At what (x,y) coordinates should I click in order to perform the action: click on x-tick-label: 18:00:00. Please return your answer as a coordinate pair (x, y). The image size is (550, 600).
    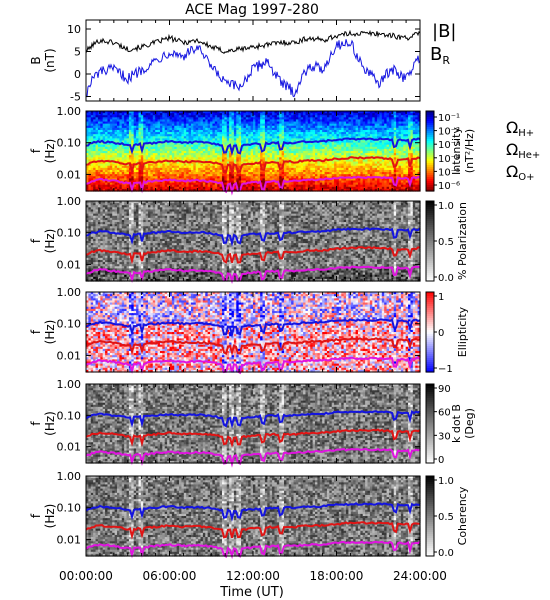
    Looking at the image, I should click on (337, 576).